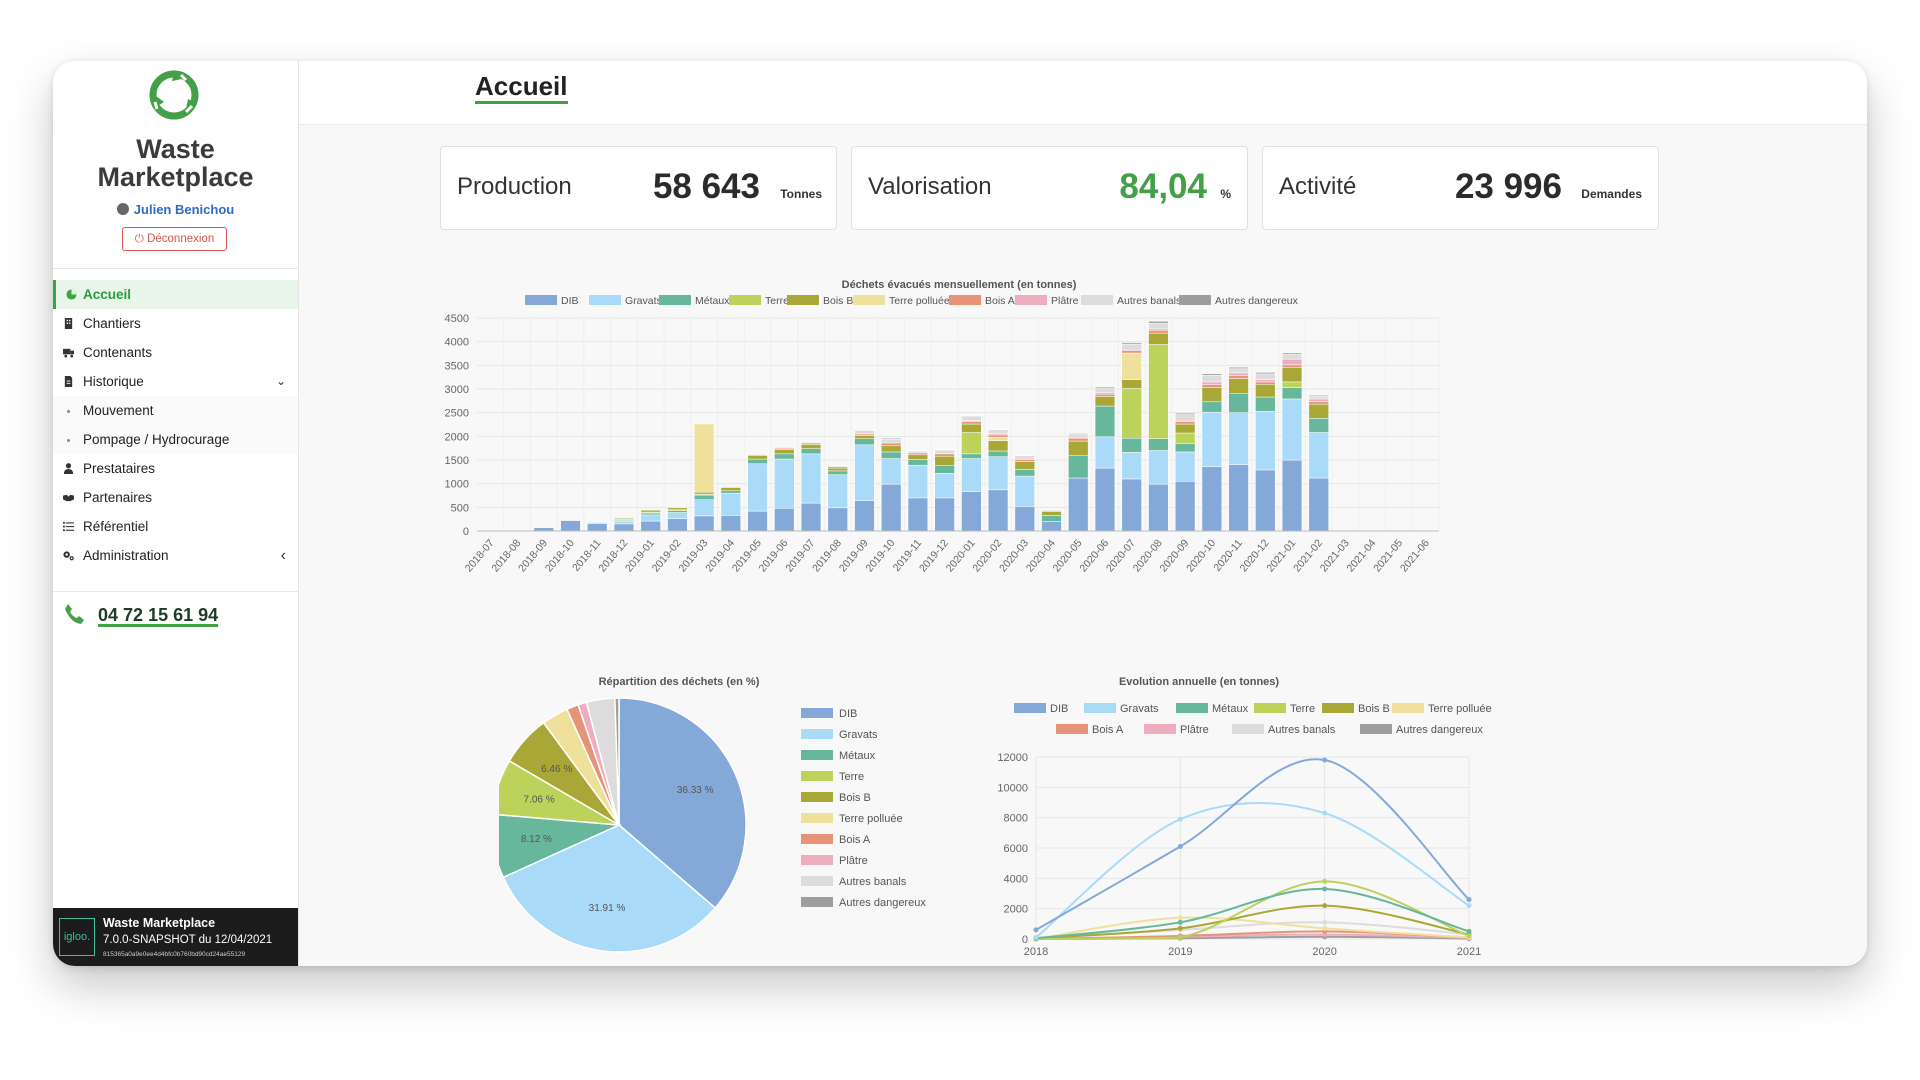  Describe the element at coordinates (1199, 682) in the screenshot. I see `chart-title: Evolution annuelle (en tonnes)` at that location.